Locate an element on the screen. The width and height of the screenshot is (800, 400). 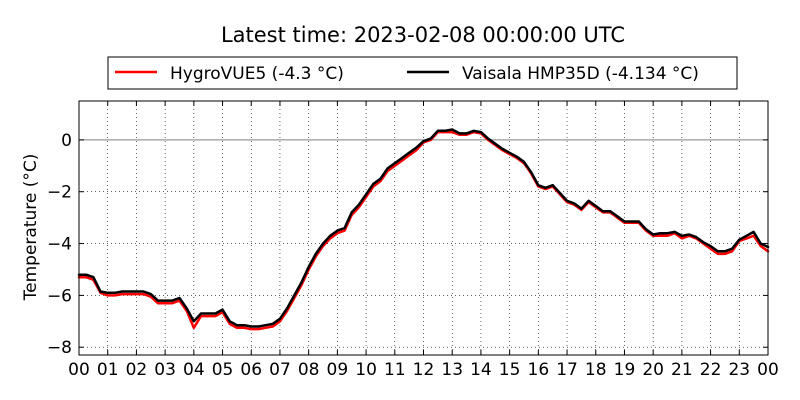
x-tick-label: 16 is located at coordinates (539, 370).